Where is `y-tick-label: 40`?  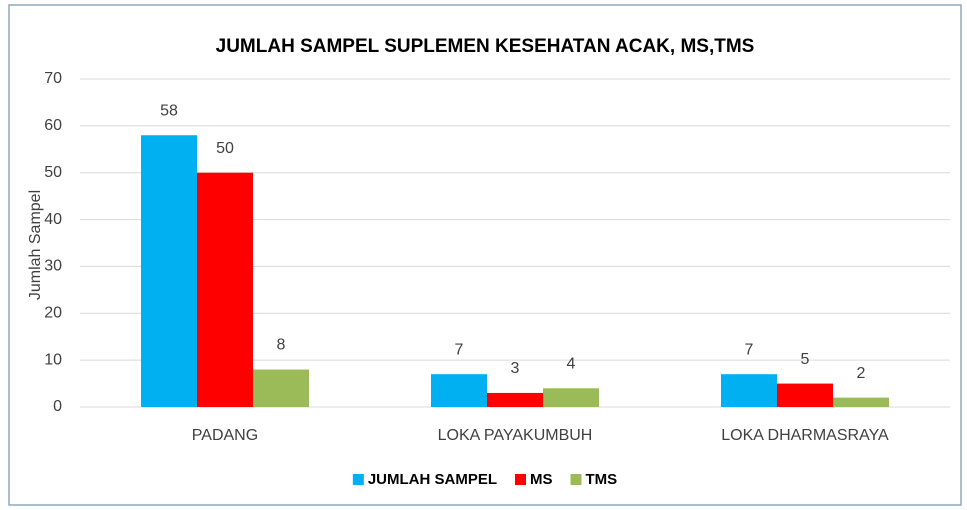
y-tick-label: 40 is located at coordinates (53, 219).